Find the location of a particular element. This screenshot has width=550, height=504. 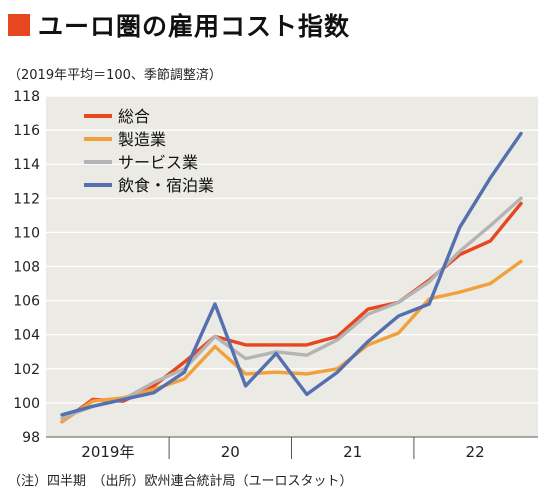

legend-label-2: 製造業 is located at coordinates (142, 139).